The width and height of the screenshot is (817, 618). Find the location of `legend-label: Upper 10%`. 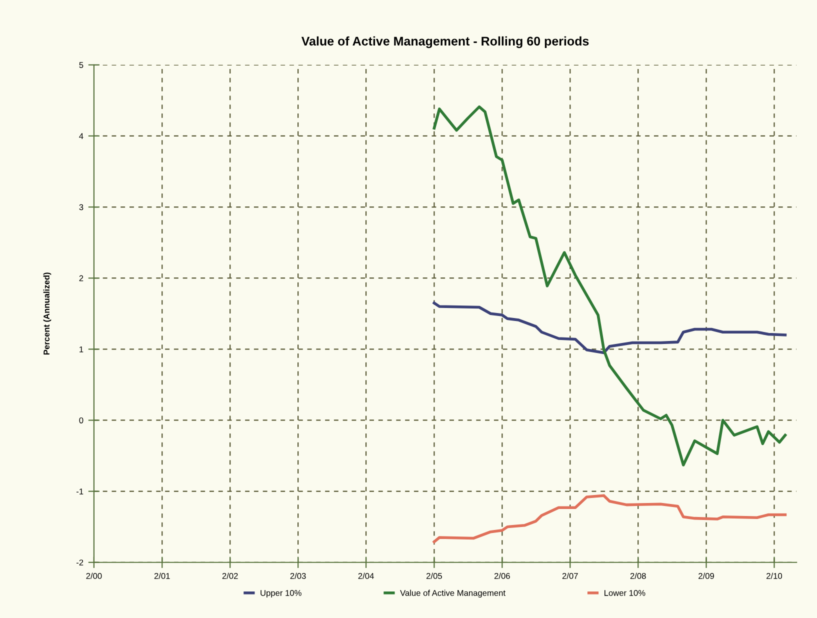

legend-label: Upper 10% is located at coordinates (281, 594).